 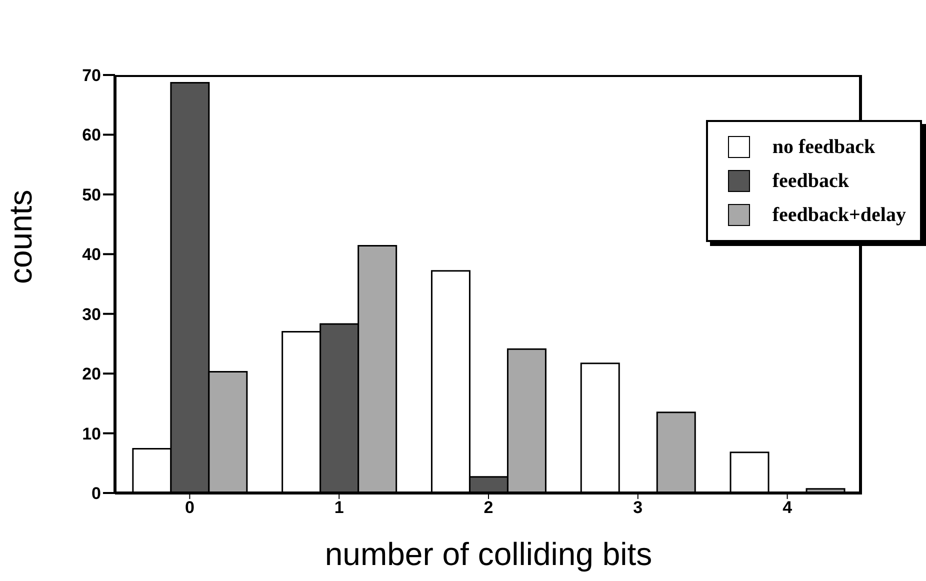 What do you see at coordinates (91, 76) in the screenshot?
I see `y-tick-label: 70` at bounding box center [91, 76].